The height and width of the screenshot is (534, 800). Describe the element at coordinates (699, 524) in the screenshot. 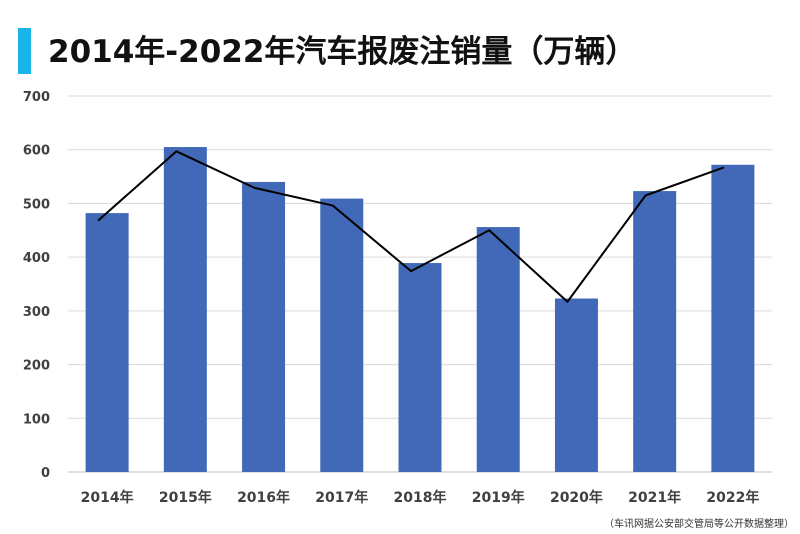

I see `source-note: （车讯网据公安部交管局等公开数据整理）` at that location.